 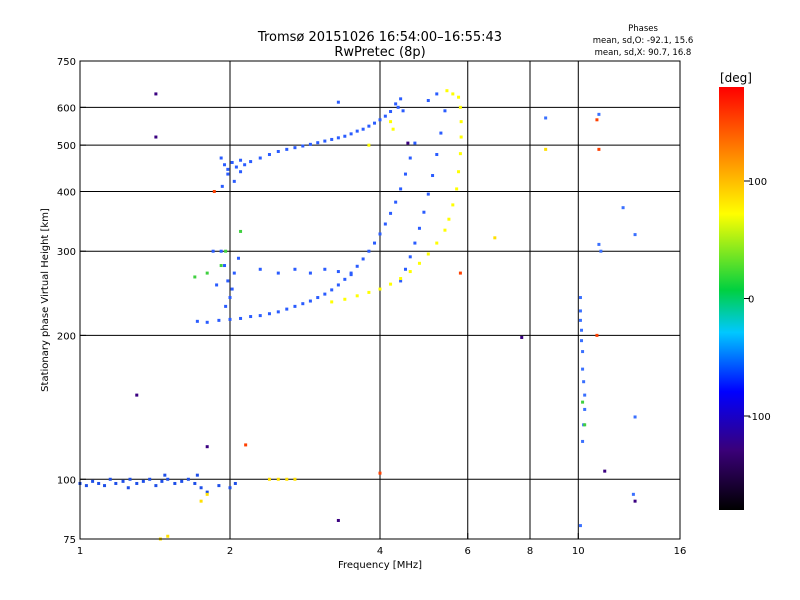 What do you see at coordinates (69, 540) in the screenshot?
I see `y-tick-label: 75` at bounding box center [69, 540].